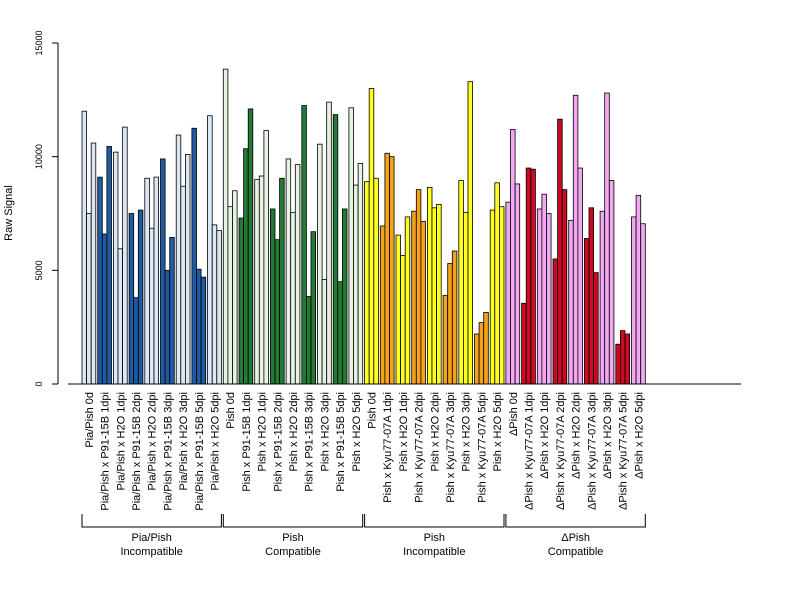 Image resolution: width=800 pixels, height=600 pixels. Describe the element at coordinates (357, 431) in the screenshot. I see `x-category-label: Pish x H2O 5dpi` at that location.